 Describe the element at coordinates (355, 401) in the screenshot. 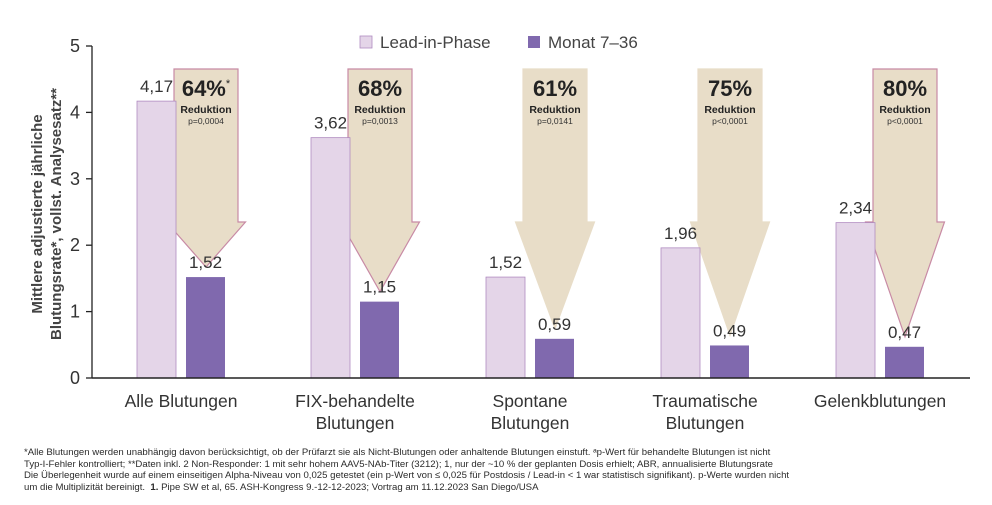

I see `category-label: FIX-behandelte` at that location.